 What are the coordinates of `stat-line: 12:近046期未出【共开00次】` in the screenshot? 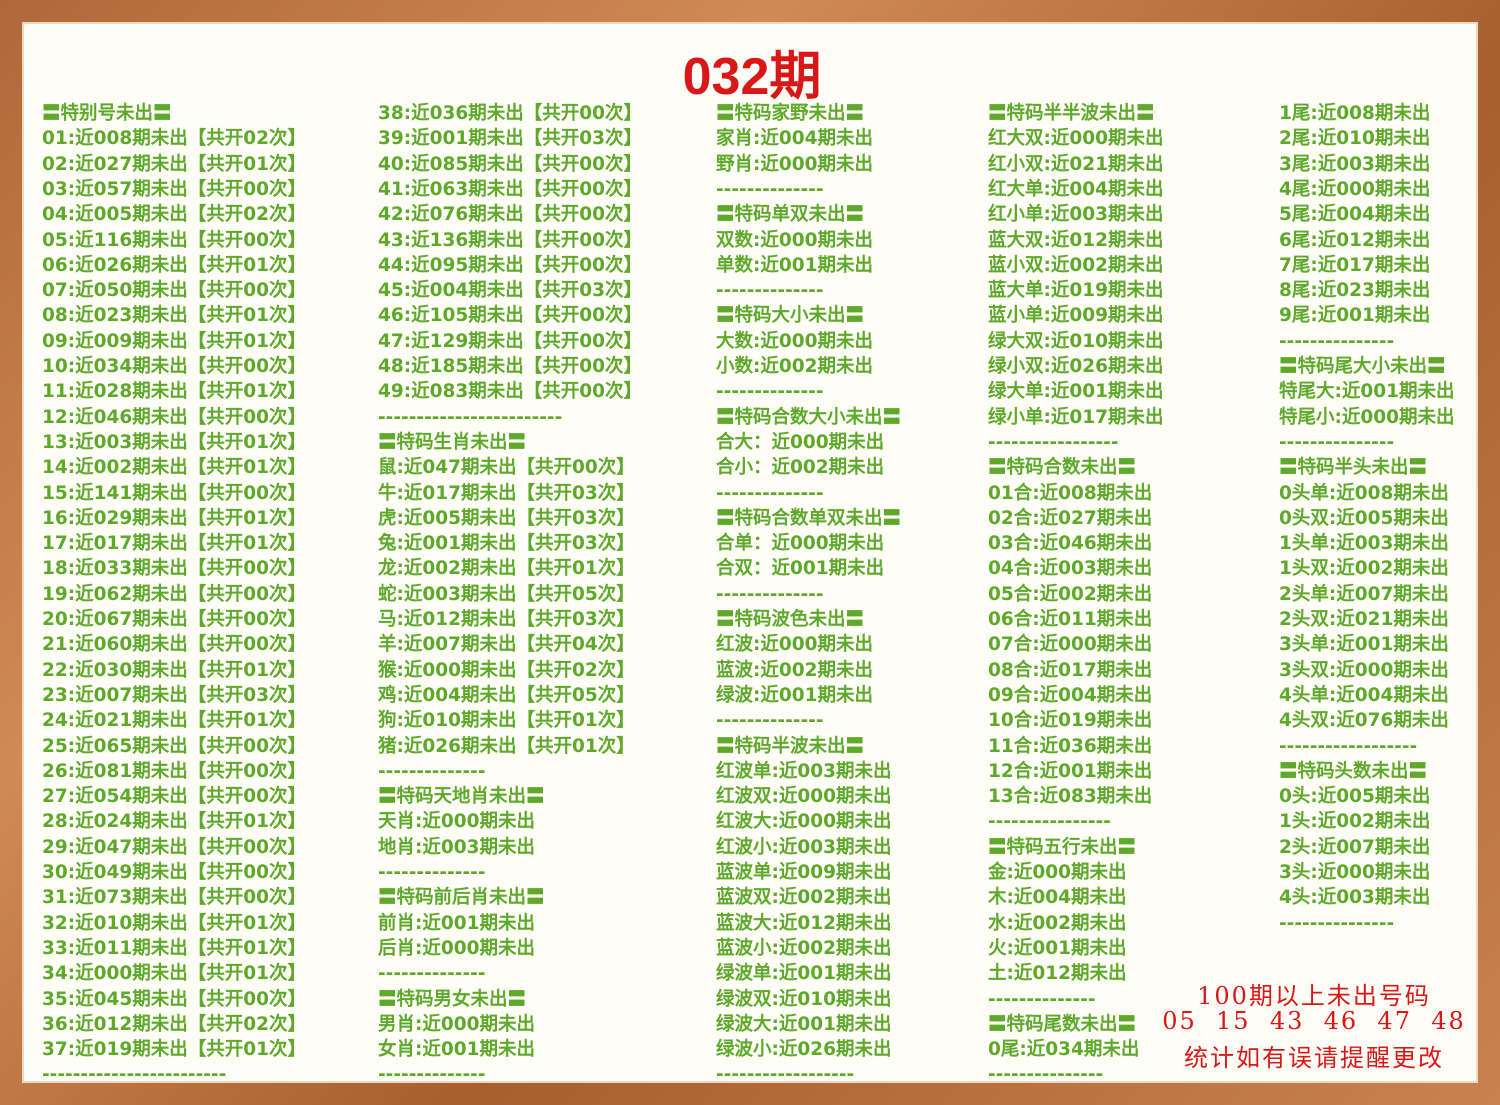 It's located at (174, 417).